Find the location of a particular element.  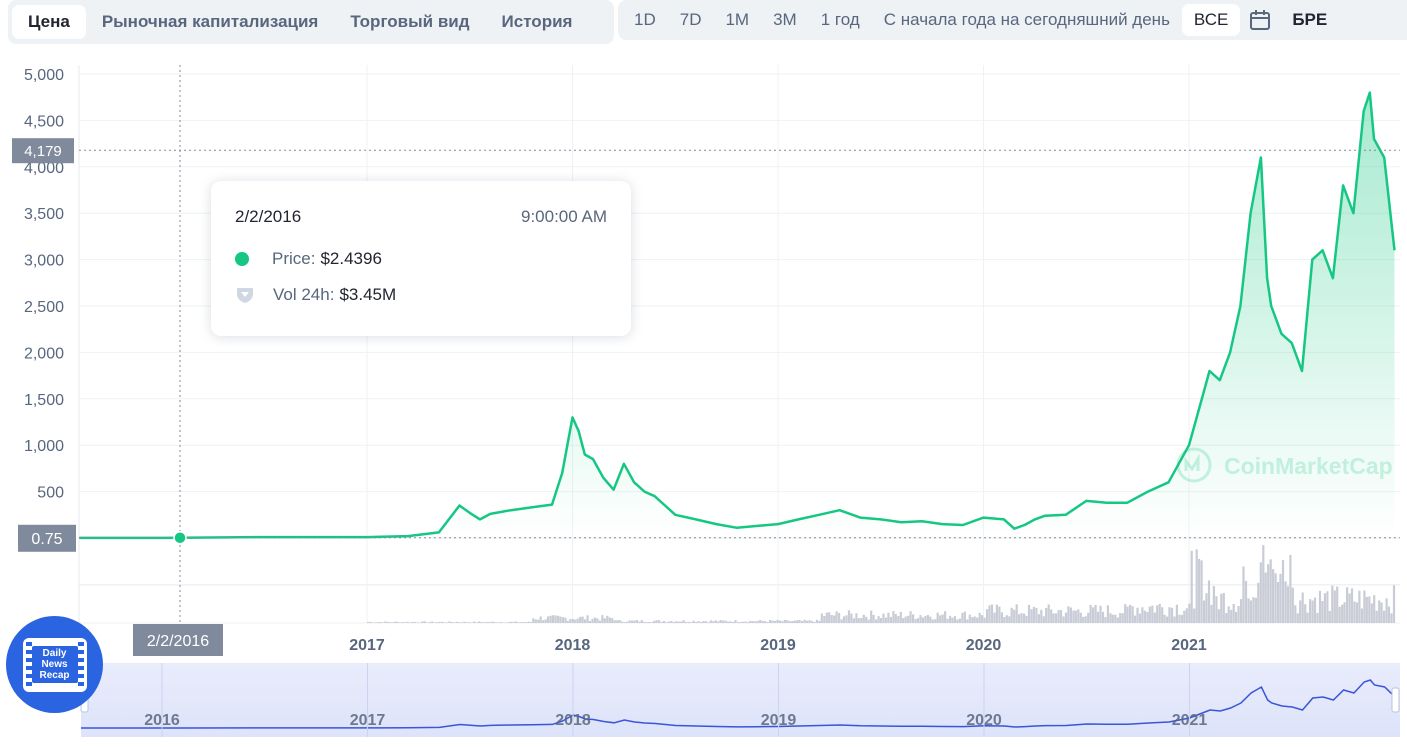

daily-news-recap-badge: Daily News Recap is located at coordinates (54, 664).